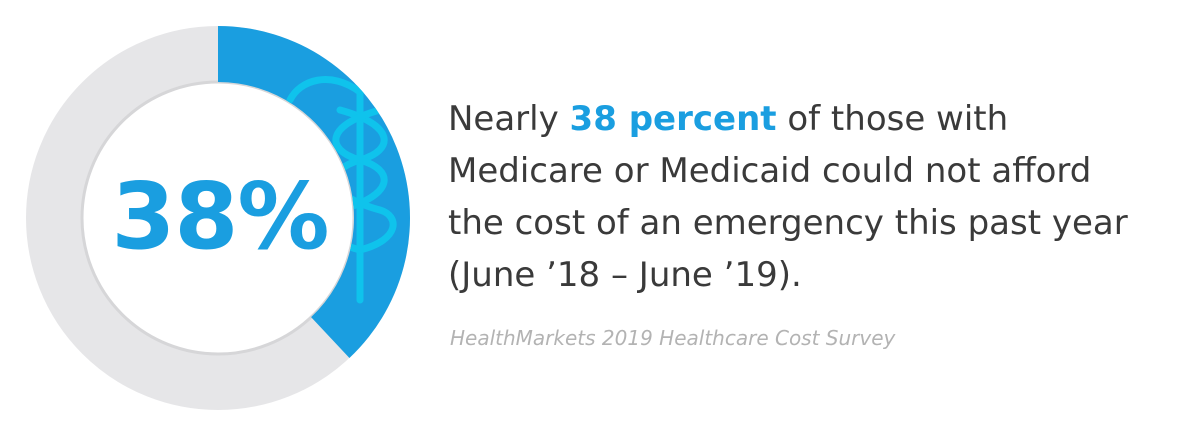  What do you see at coordinates (509, 119) in the screenshot?
I see `statement-lead: Nearly` at bounding box center [509, 119].